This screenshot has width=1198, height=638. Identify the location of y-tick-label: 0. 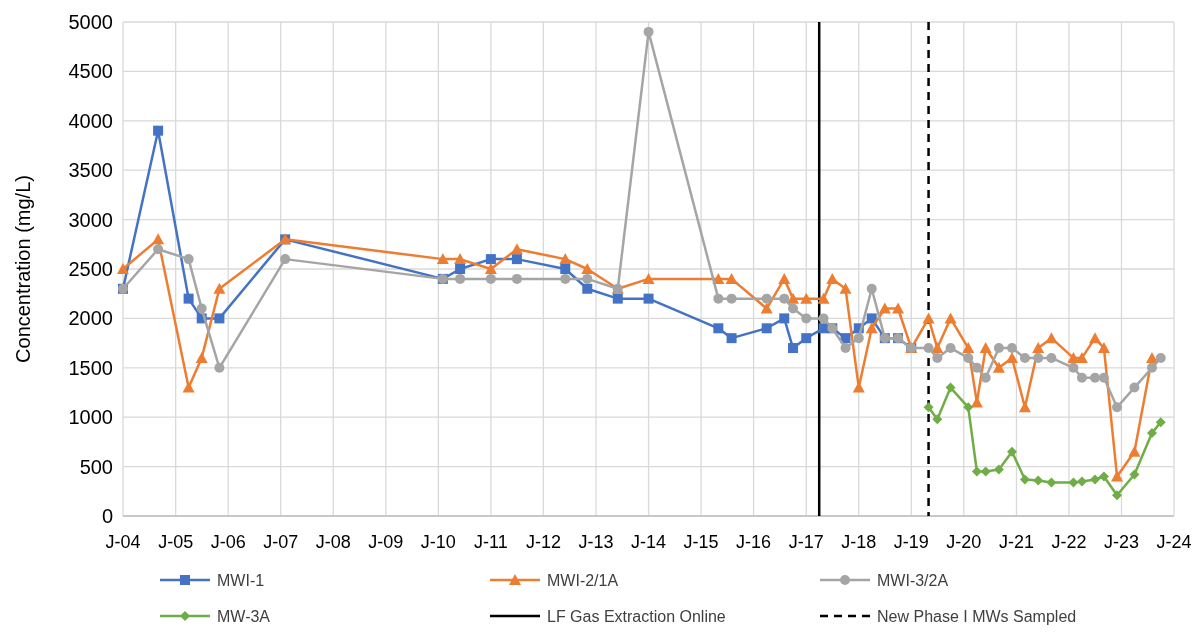
(107, 516).